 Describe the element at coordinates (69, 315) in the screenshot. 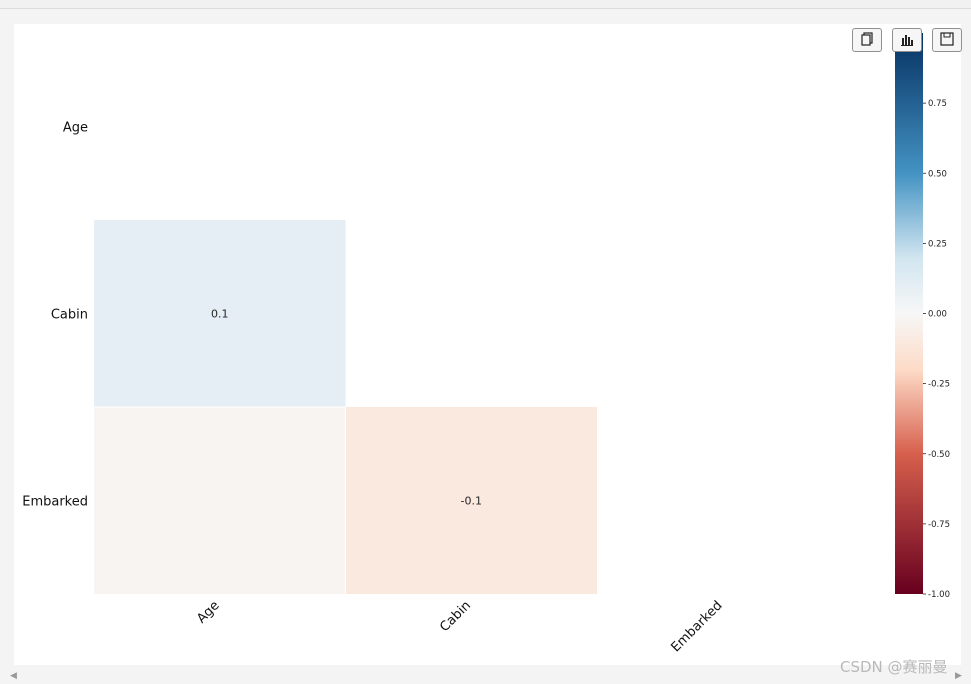

I see `row-label: Cabin` at that location.